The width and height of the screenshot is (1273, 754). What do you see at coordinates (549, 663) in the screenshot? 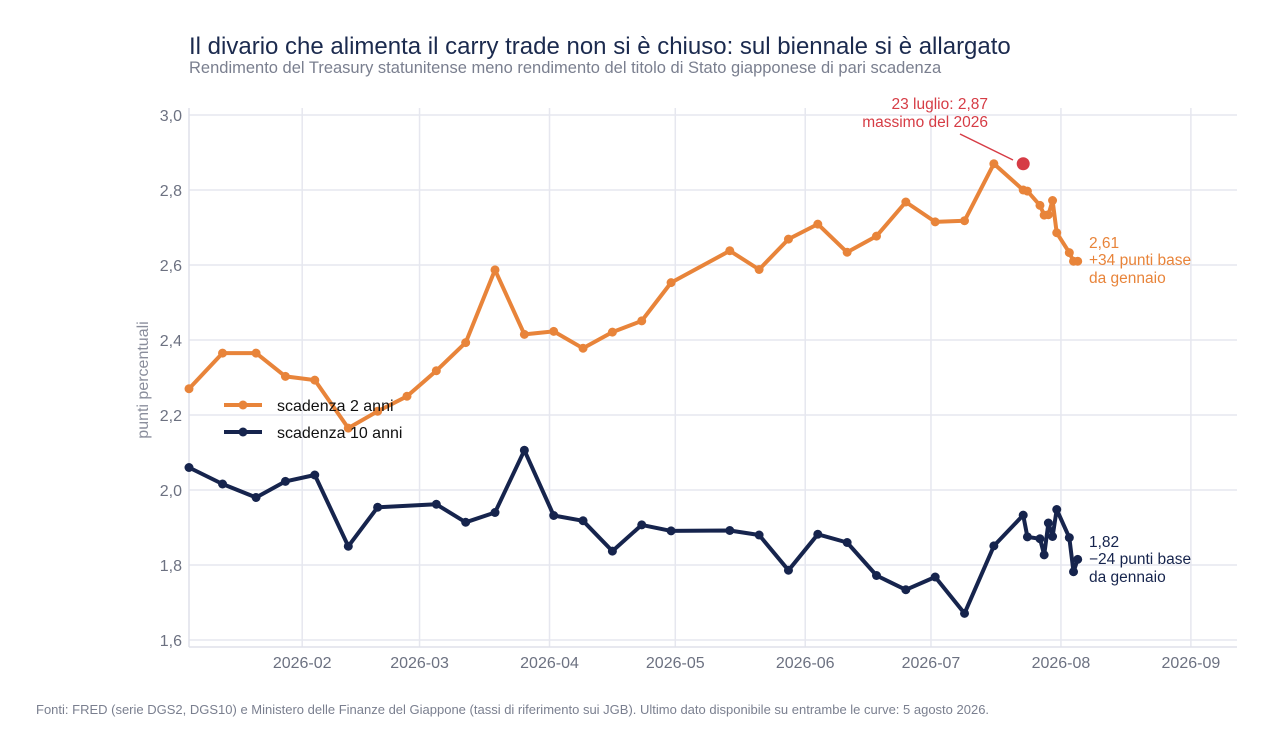
I see `x-tick-label: 2026-04` at bounding box center [549, 663].